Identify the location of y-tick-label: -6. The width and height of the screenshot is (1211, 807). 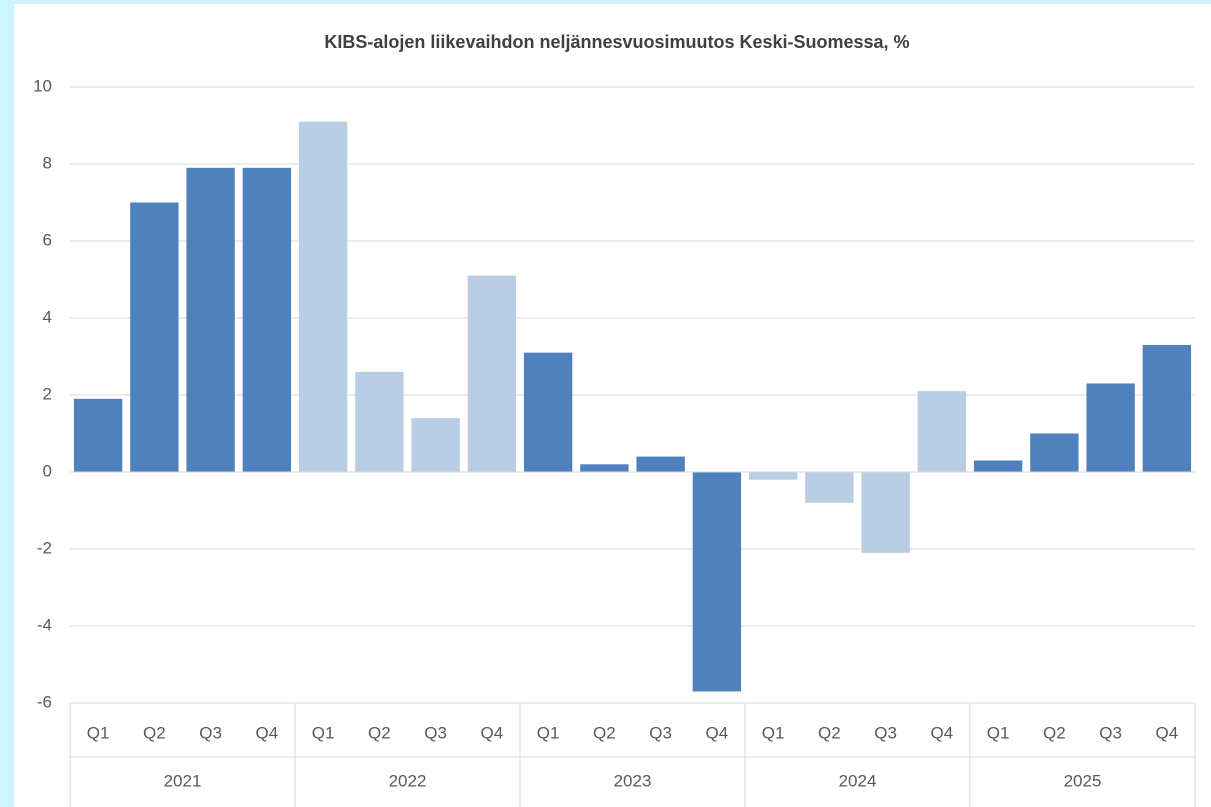
(44, 701).